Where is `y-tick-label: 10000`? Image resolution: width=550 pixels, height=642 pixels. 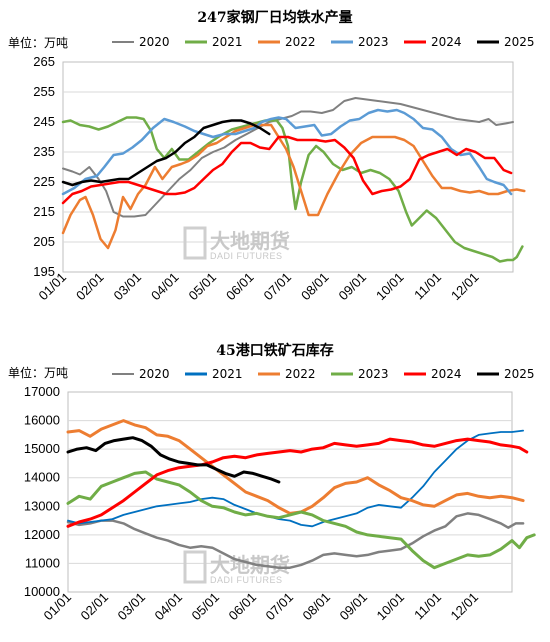
y-tick-label: 10000 is located at coordinates (42, 591).